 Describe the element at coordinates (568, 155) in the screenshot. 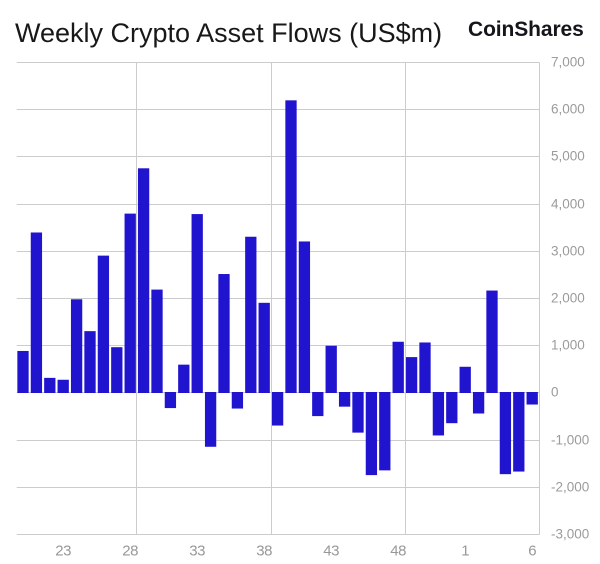

I see `svg-text: 5,000` at that location.